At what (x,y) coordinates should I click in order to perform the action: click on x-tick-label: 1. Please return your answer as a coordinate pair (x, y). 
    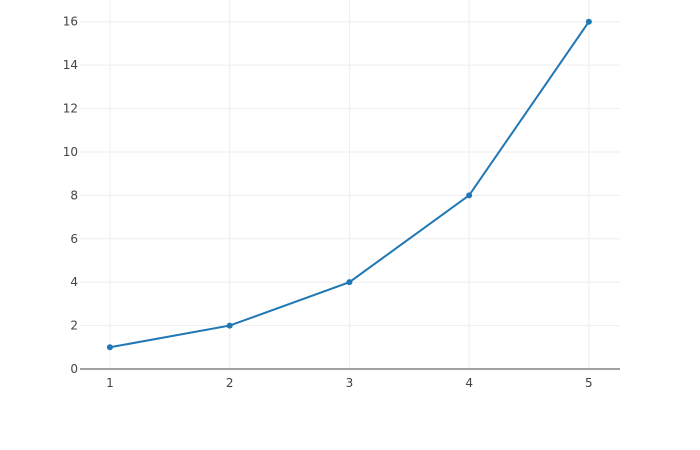
    Looking at the image, I should click on (110, 383).